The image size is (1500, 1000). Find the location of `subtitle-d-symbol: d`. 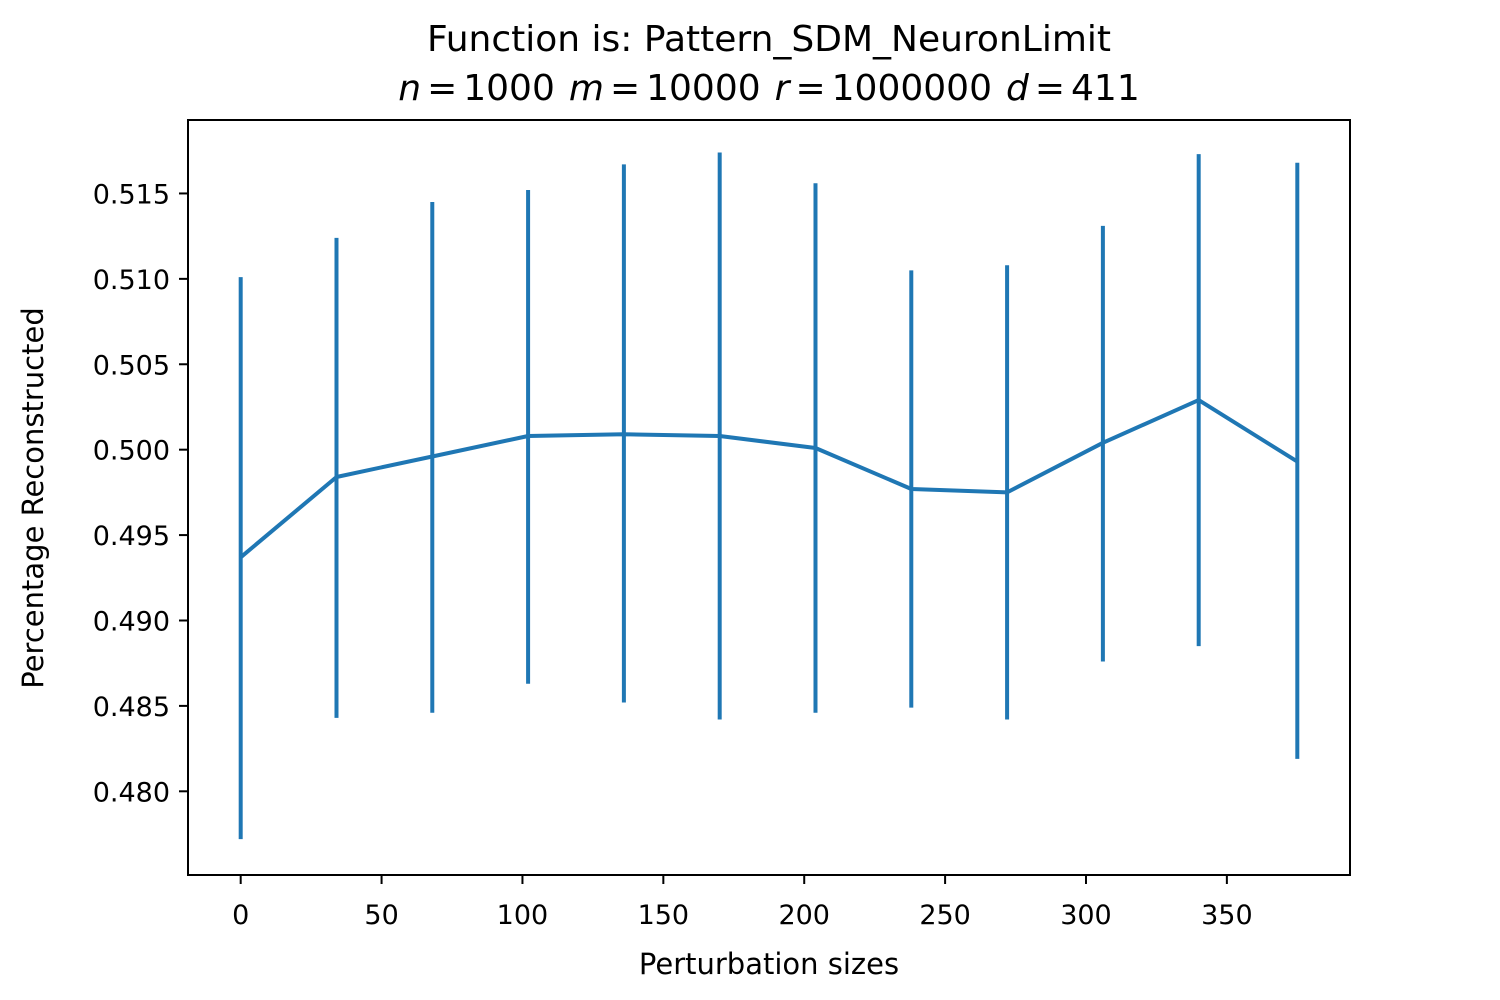

subtitle-d-symbol: d is located at coordinates (1018, 88).